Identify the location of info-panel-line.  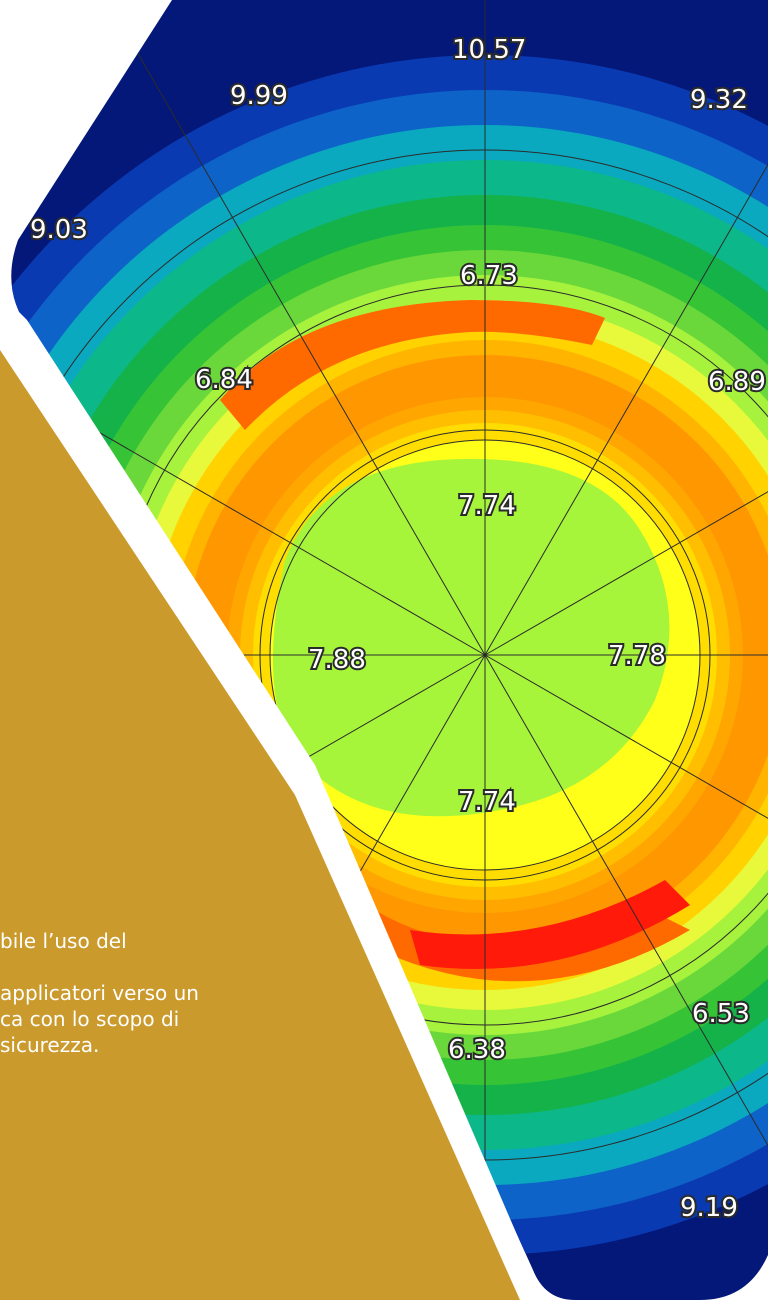
(280, 967).